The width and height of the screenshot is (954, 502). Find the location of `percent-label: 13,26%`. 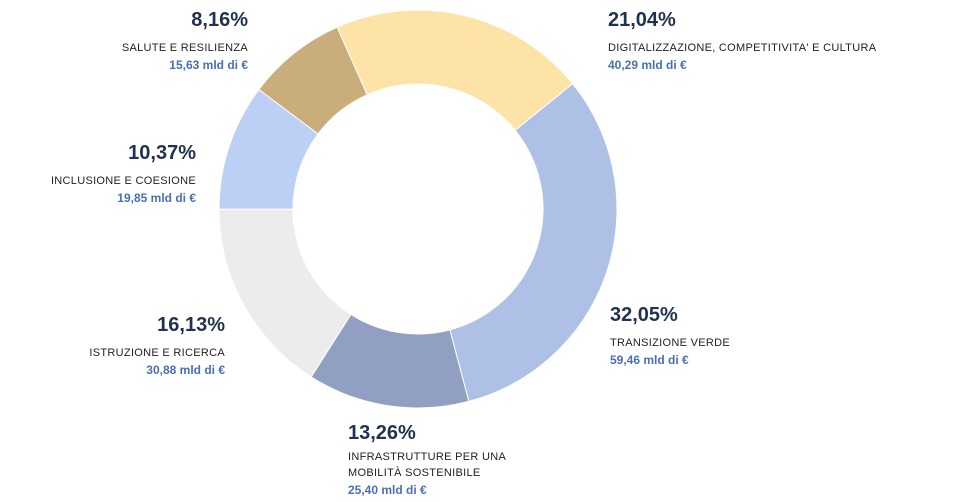

percent-label: 13,26% is located at coordinates (382, 433).